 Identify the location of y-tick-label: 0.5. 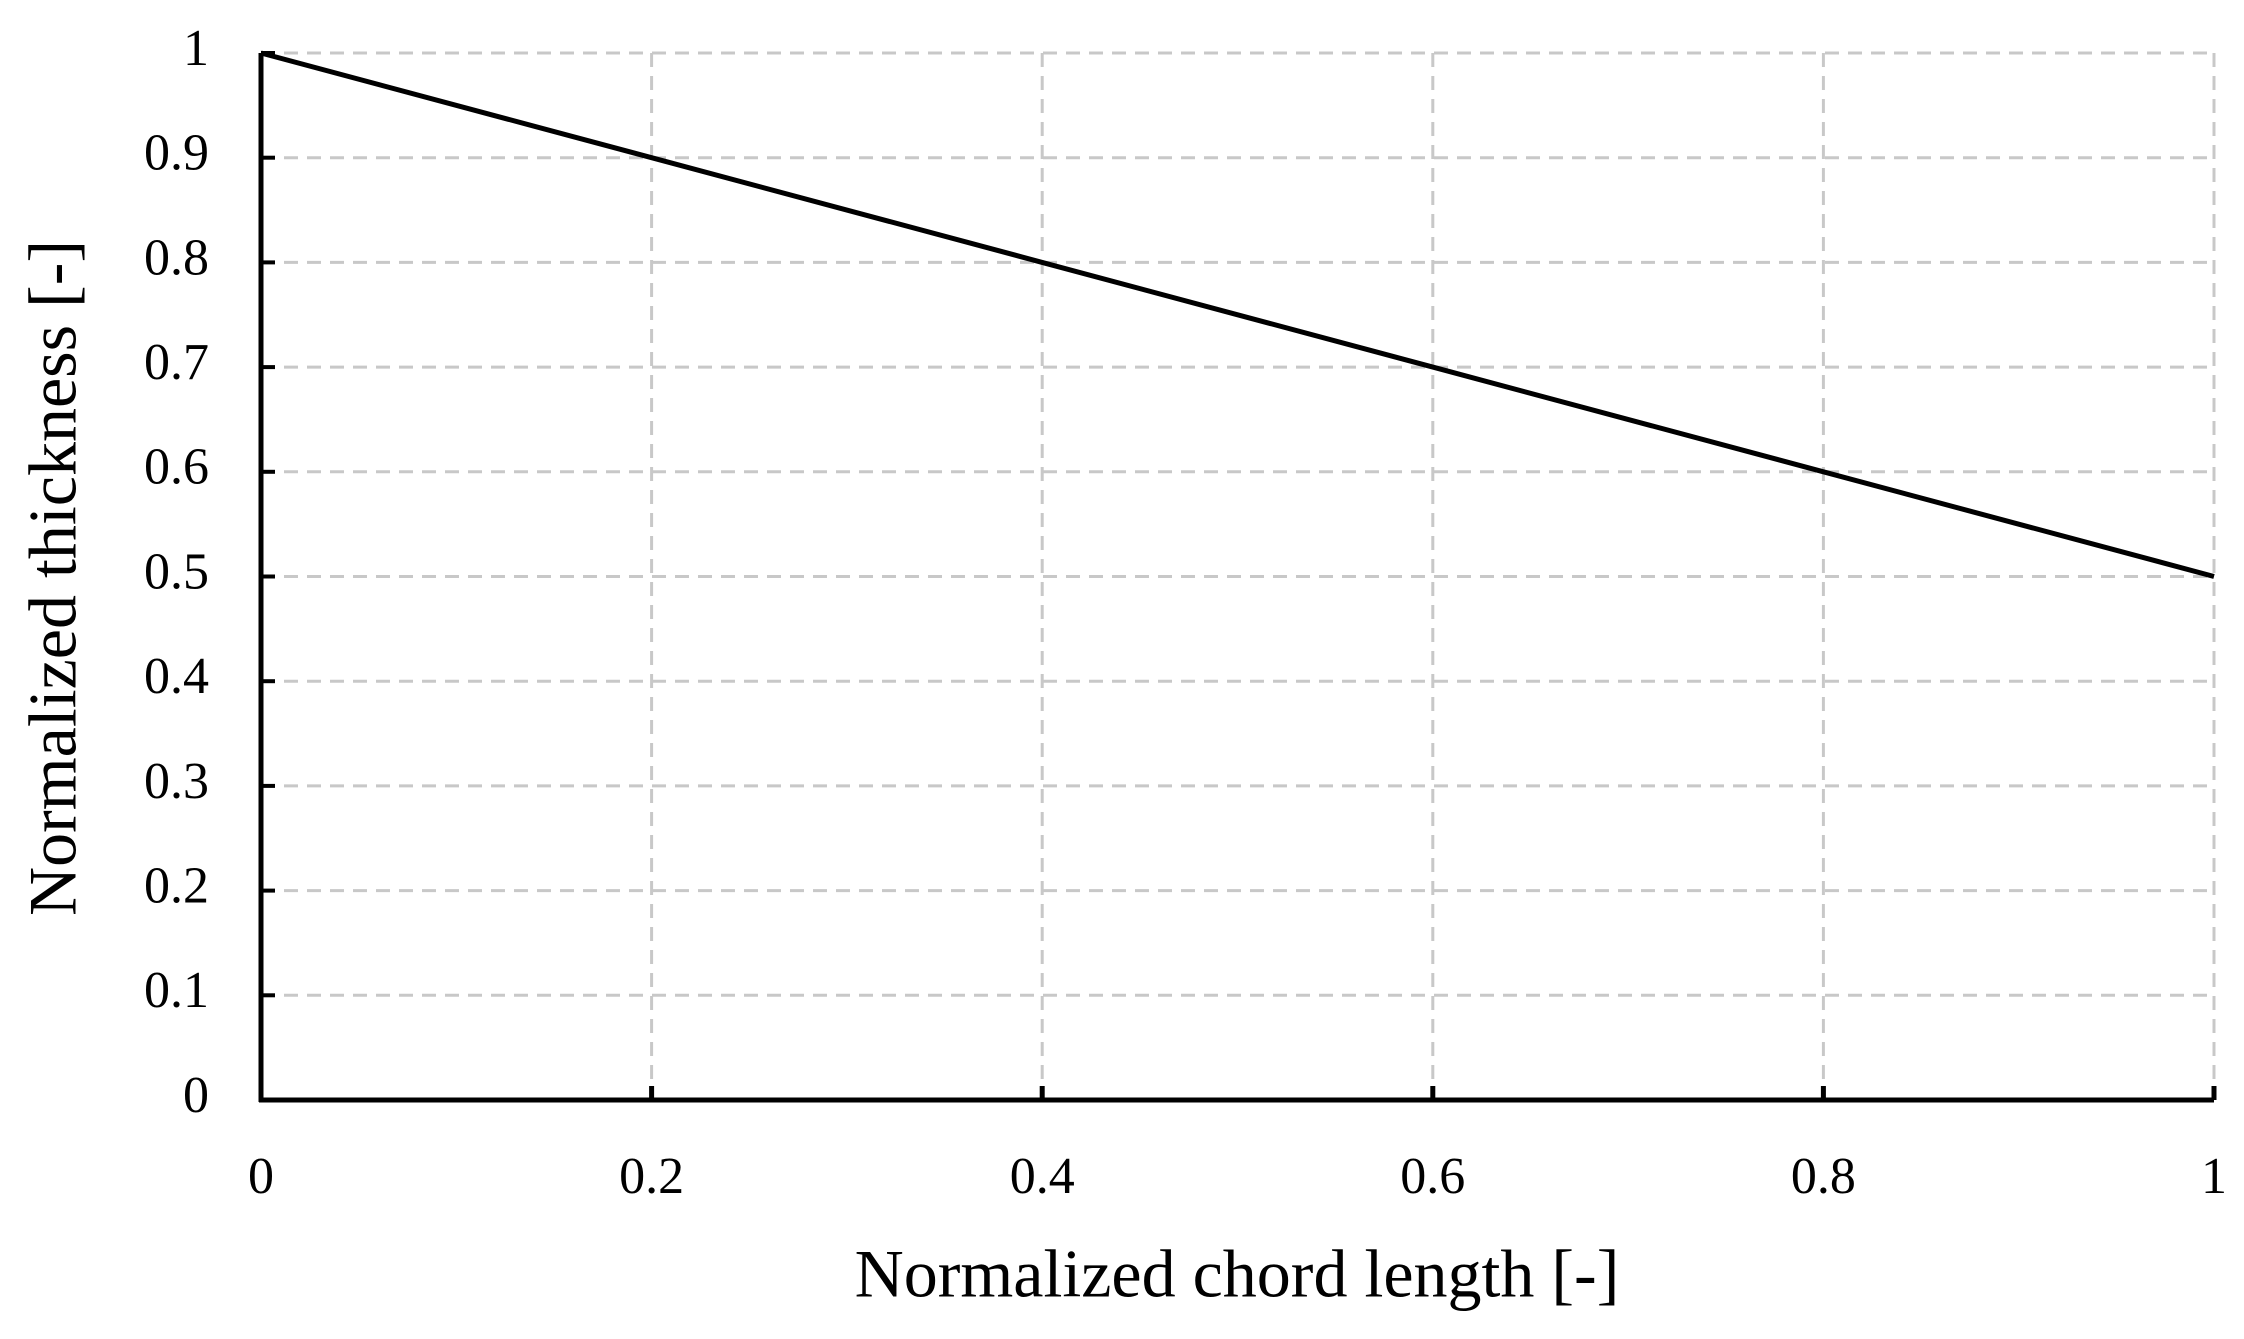
(176, 571).